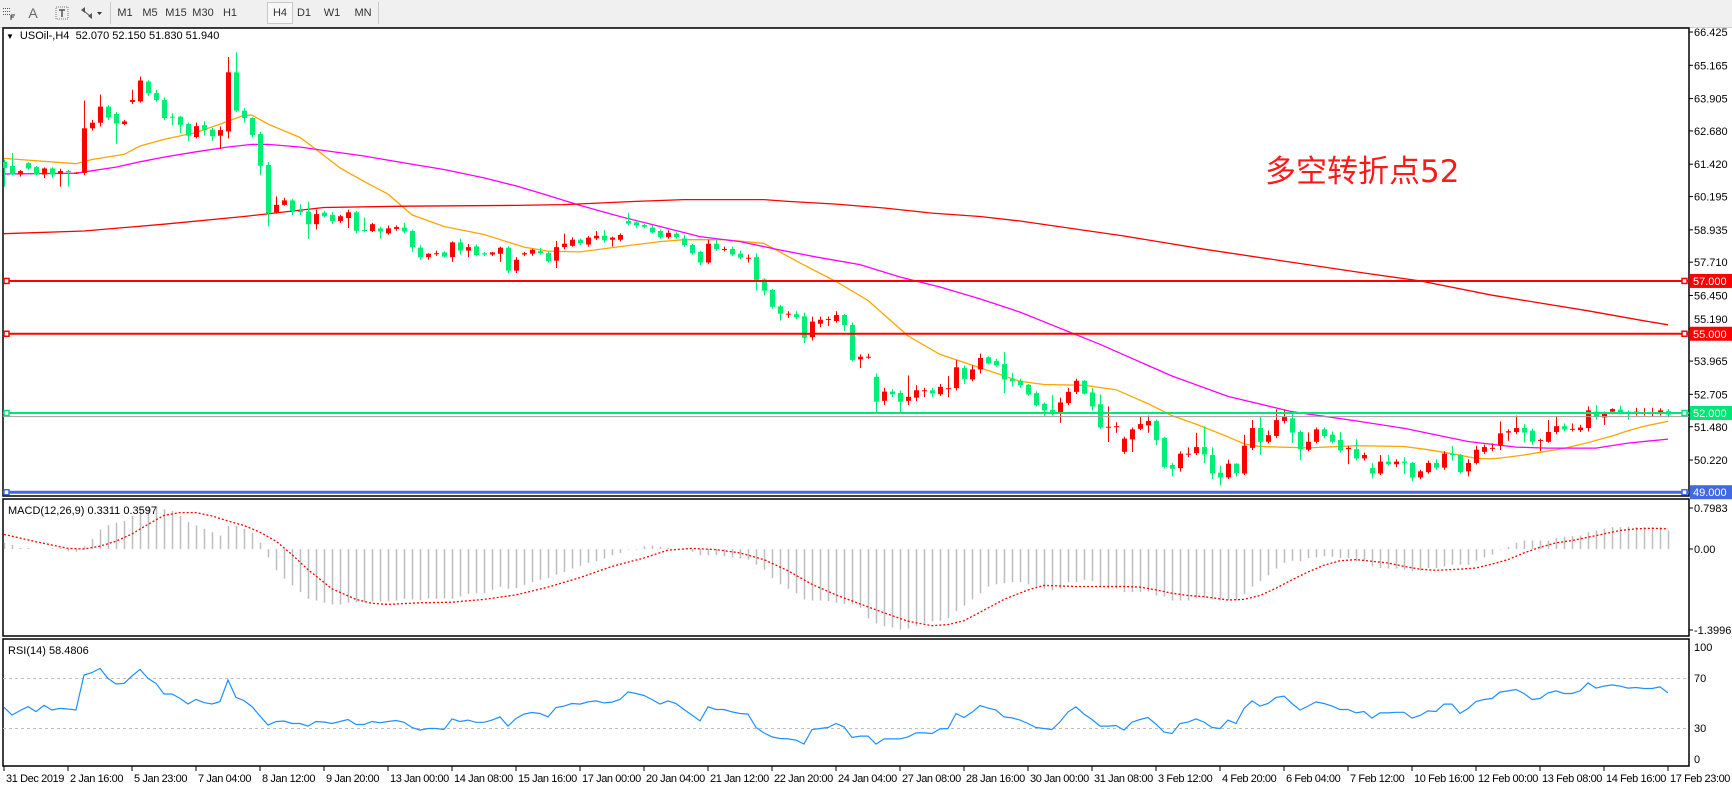 The image size is (1732, 788). I want to click on macd-label: MACD(12,26,9) 0.3311 0.3597, so click(82, 511).